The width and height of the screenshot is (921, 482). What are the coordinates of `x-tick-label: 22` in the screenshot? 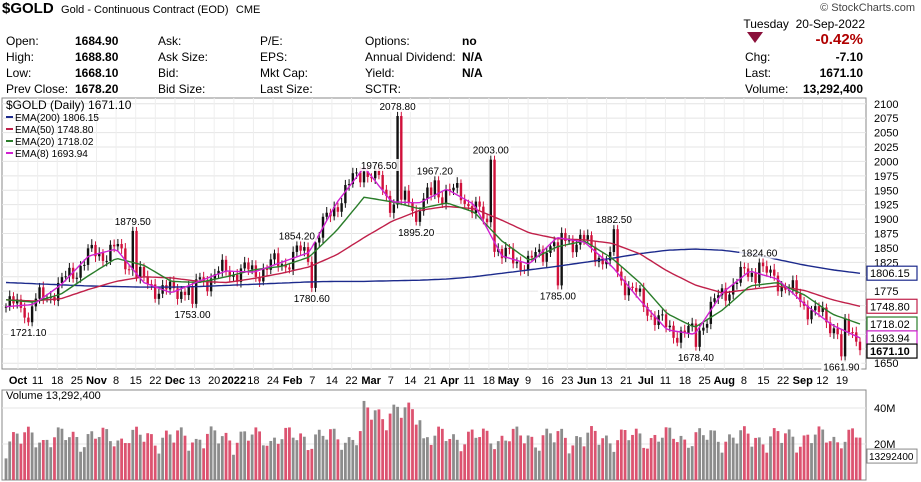 It's located at (351, 381).